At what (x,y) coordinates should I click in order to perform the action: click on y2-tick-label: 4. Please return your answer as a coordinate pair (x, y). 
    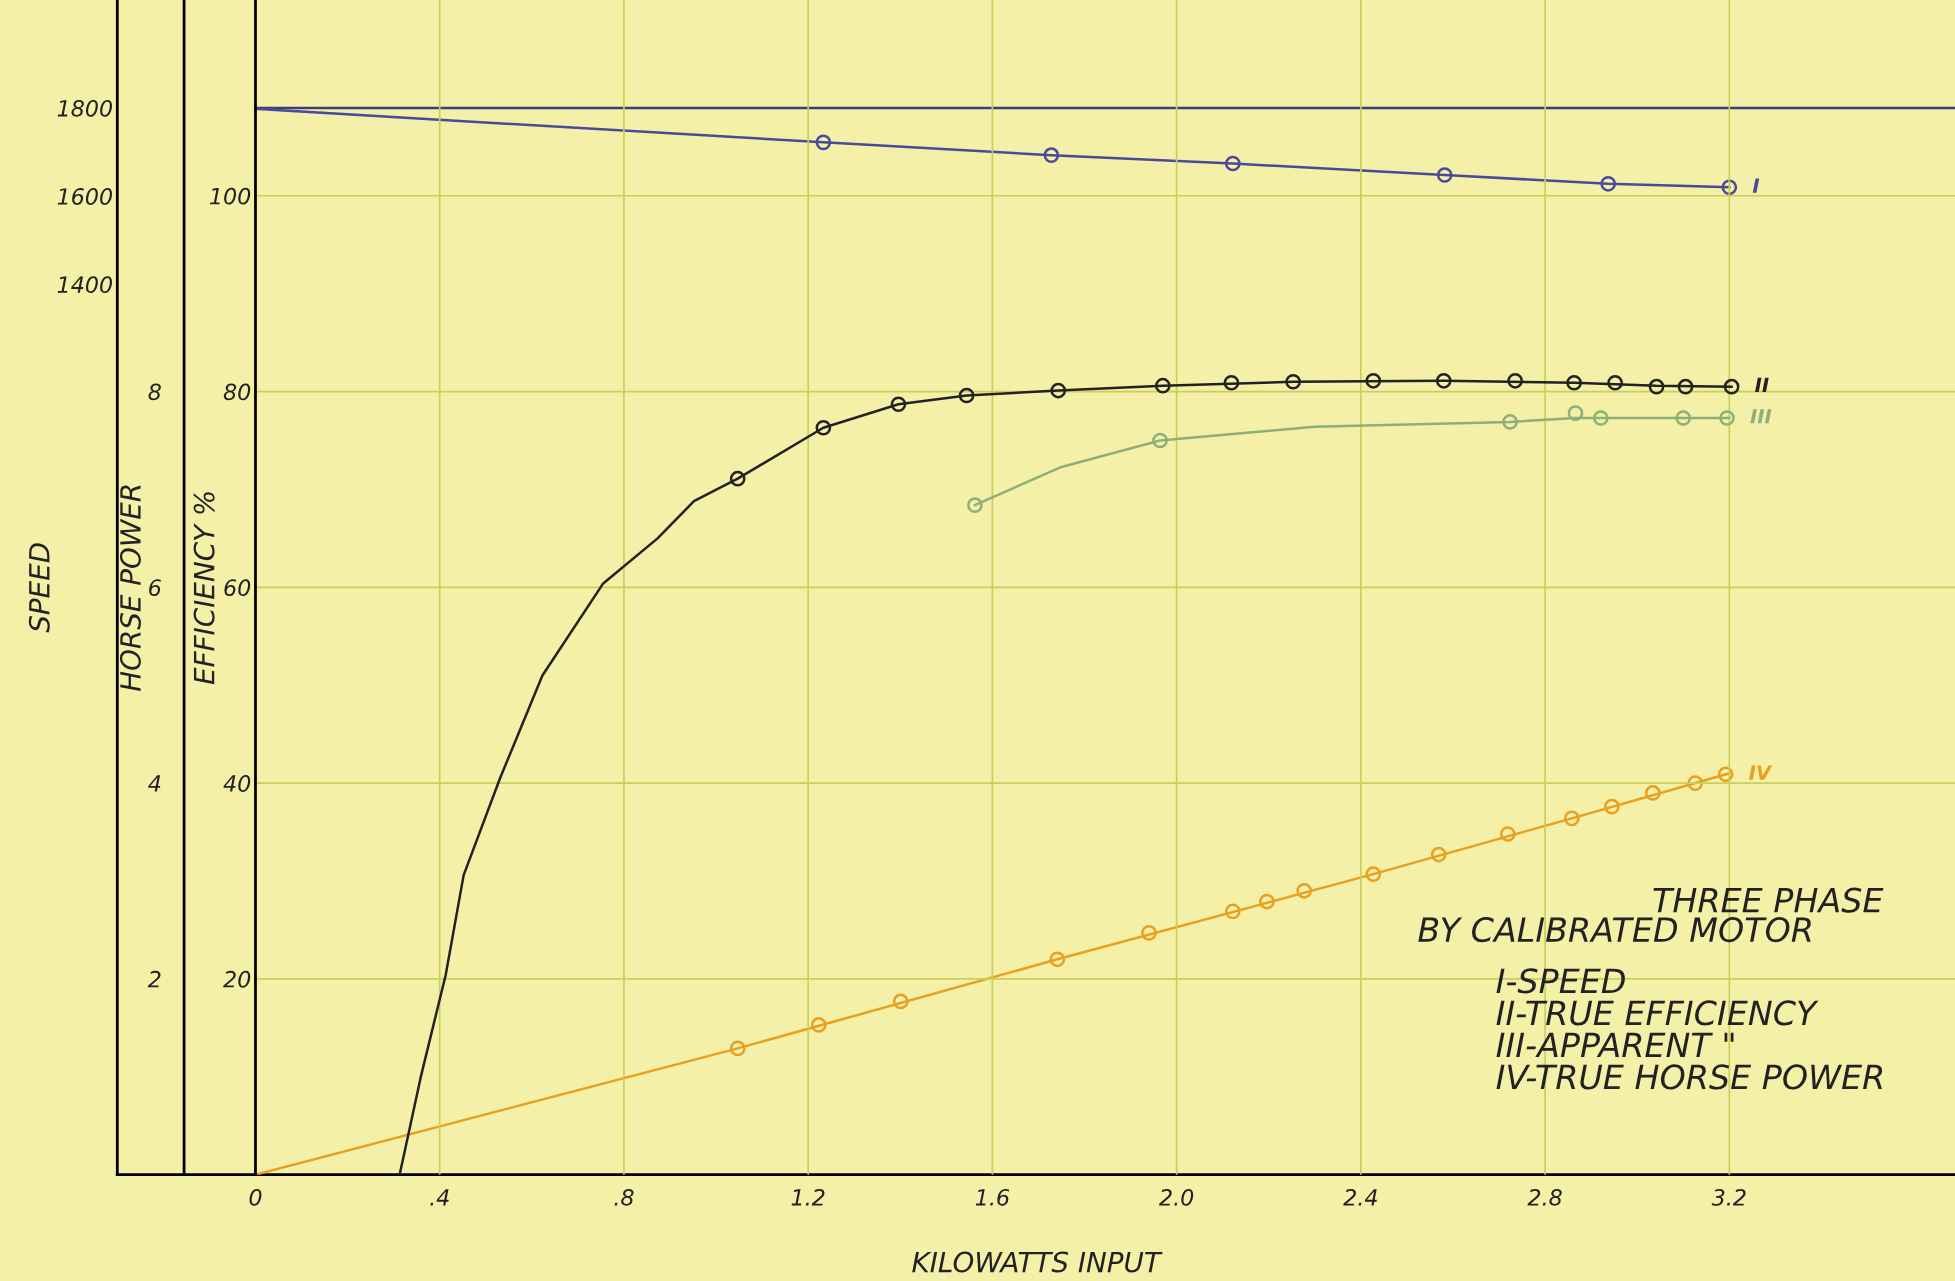
    Looking at the image, I should click on (154, 783).